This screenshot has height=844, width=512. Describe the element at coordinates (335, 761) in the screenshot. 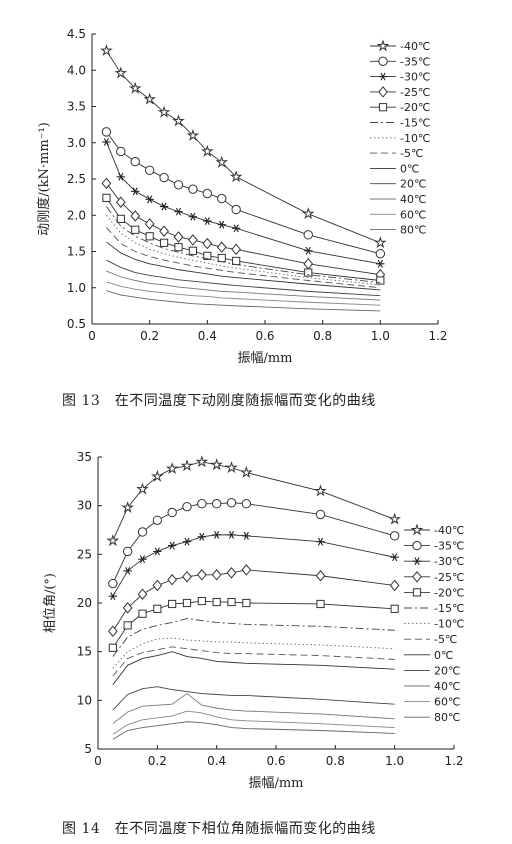

I see `chart2-x-tick-label: 0.8` at that location.